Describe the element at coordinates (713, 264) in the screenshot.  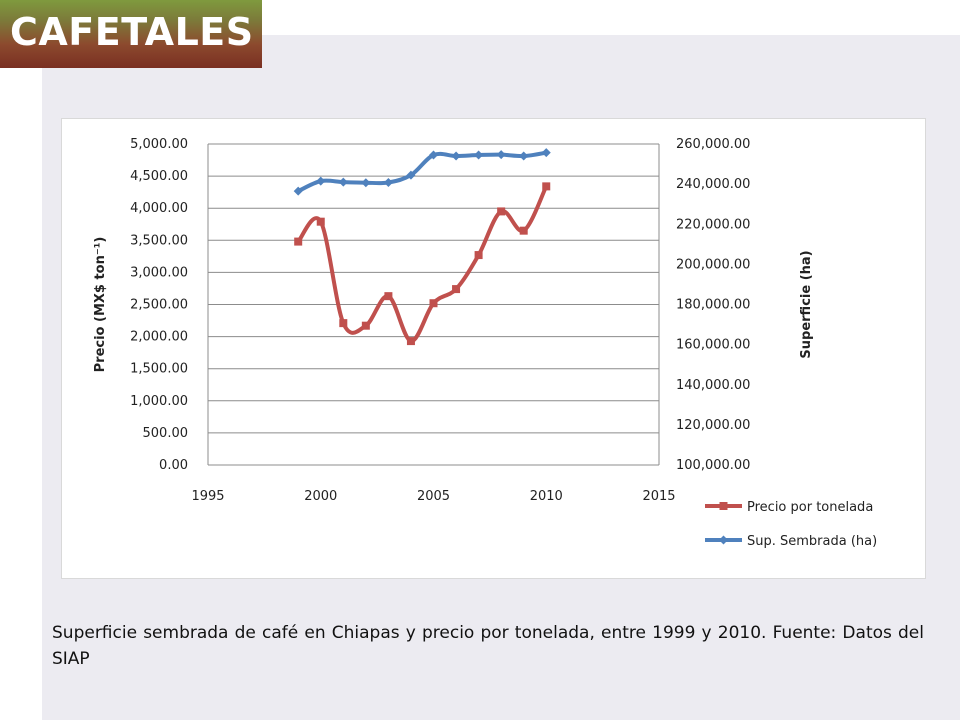
I see `right-axis-tick-label: 200,000.00` at that location.